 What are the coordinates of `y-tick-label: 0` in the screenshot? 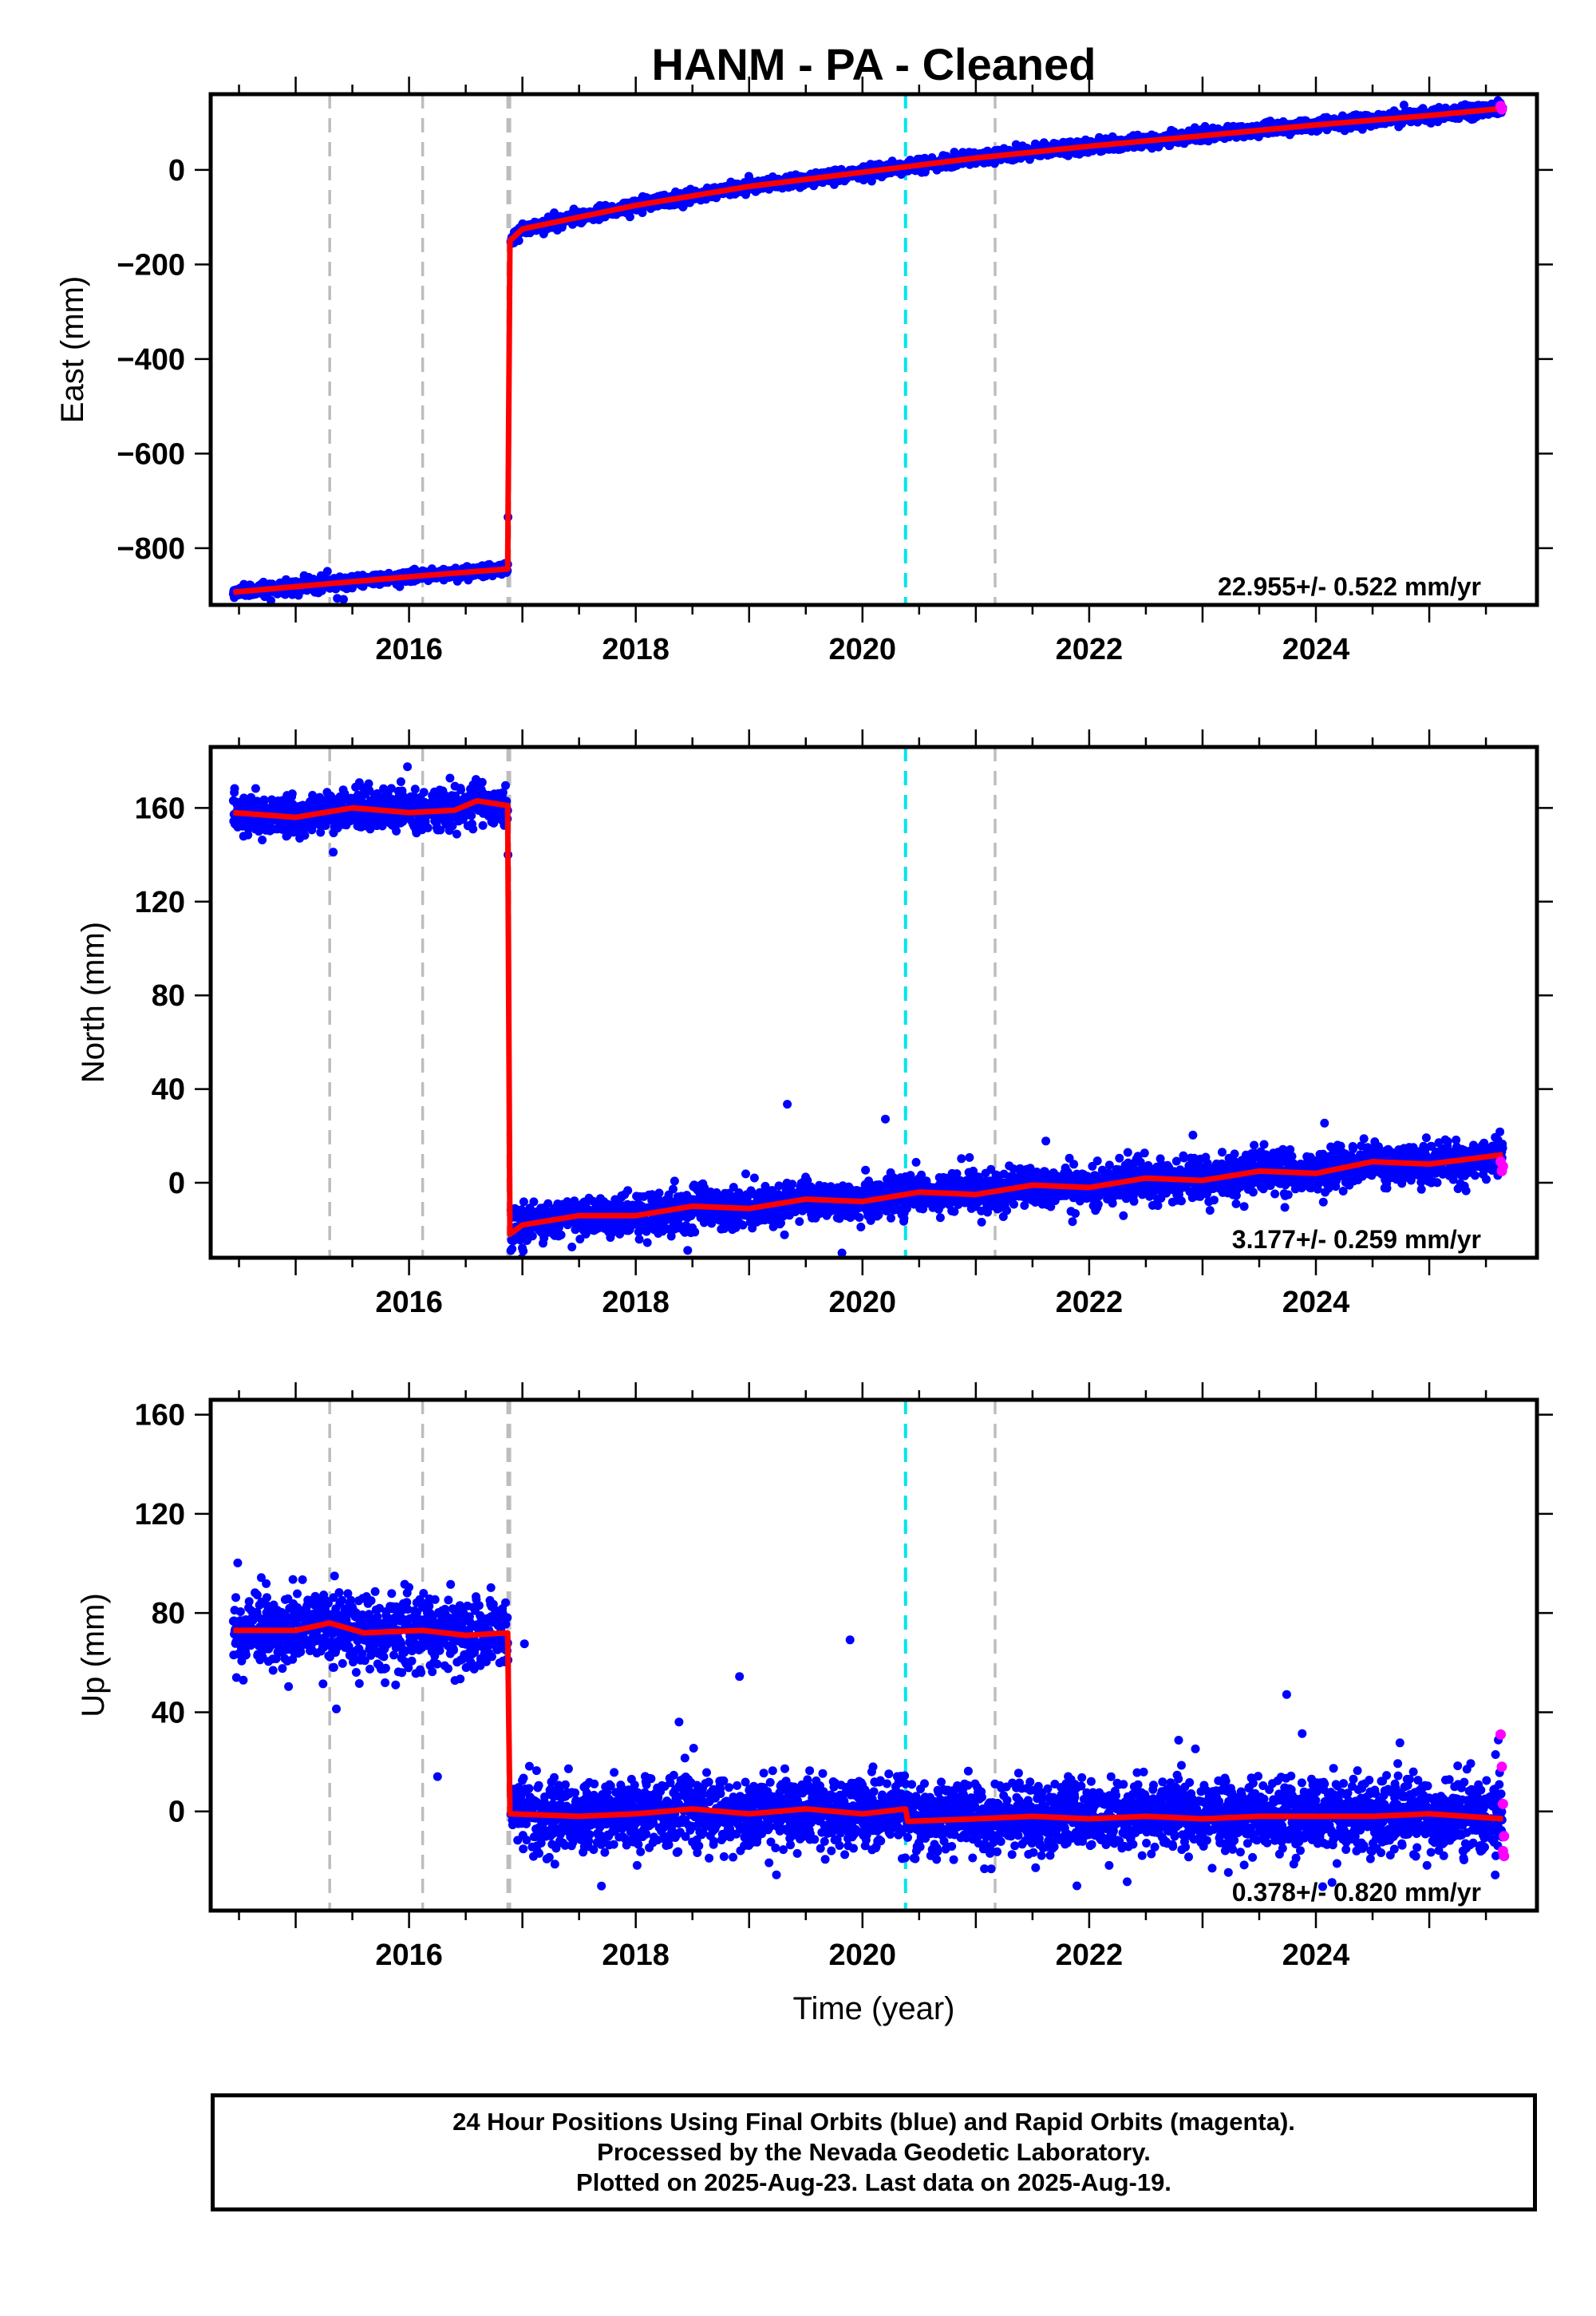 It's located at (176, 171).